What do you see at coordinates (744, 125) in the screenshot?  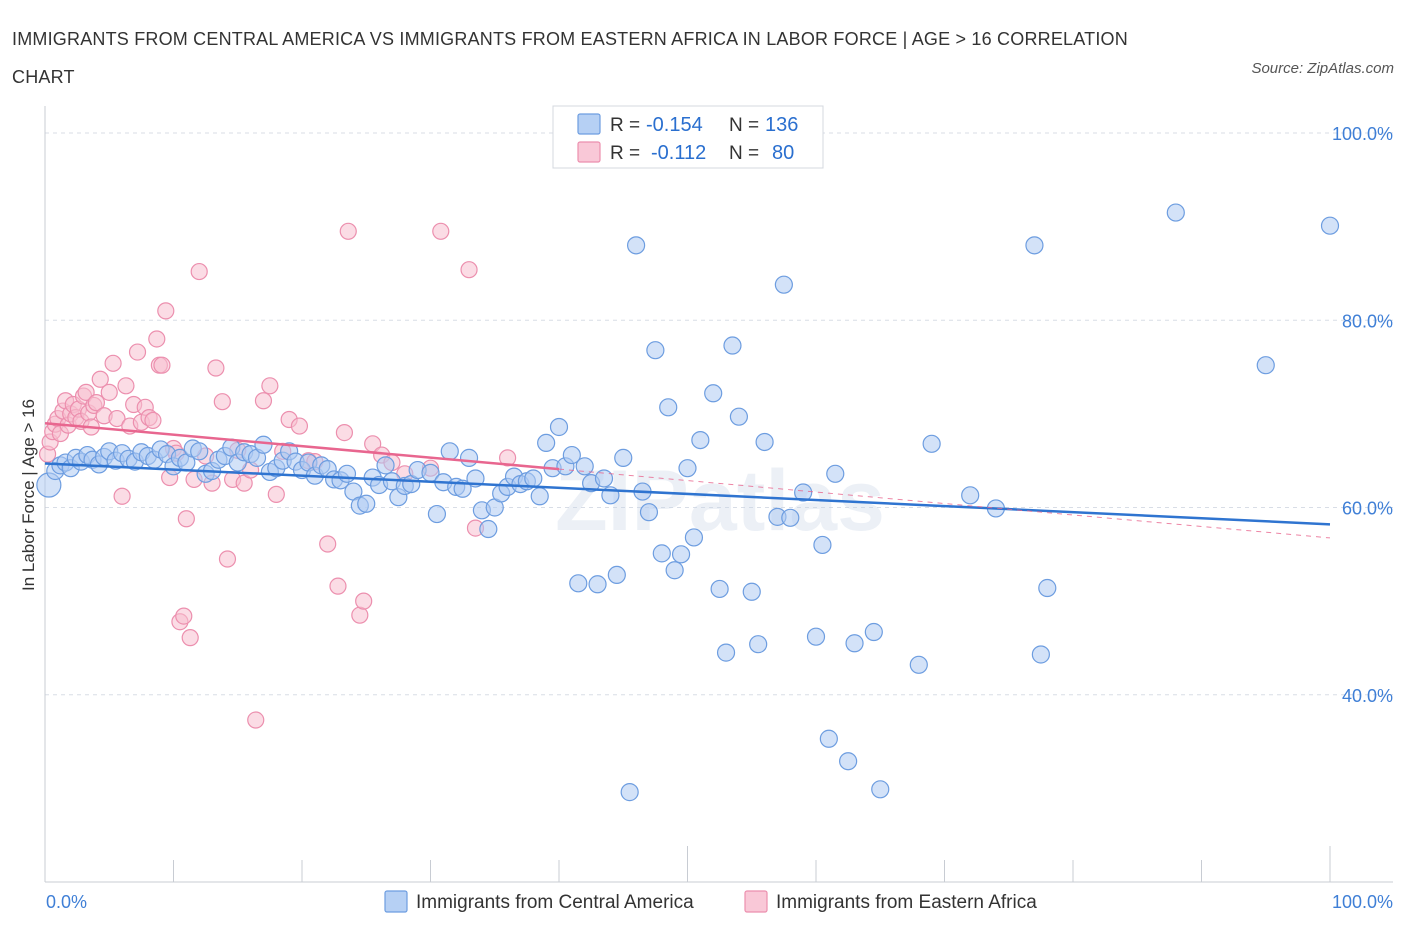 I see `stats-n-label-blue: N =` at bounding box center [744, 125].